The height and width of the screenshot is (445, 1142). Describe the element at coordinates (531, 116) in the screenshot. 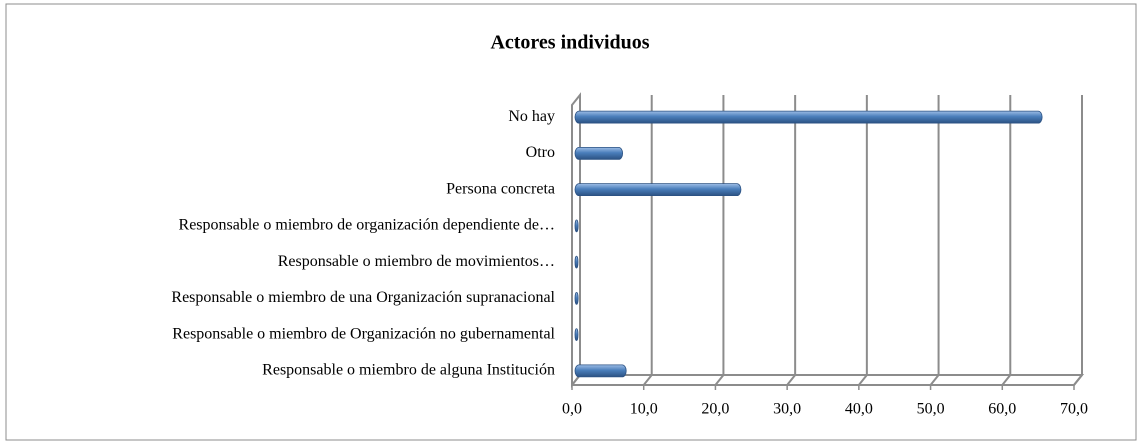

I see `y-tick-label: No hay` at that location.